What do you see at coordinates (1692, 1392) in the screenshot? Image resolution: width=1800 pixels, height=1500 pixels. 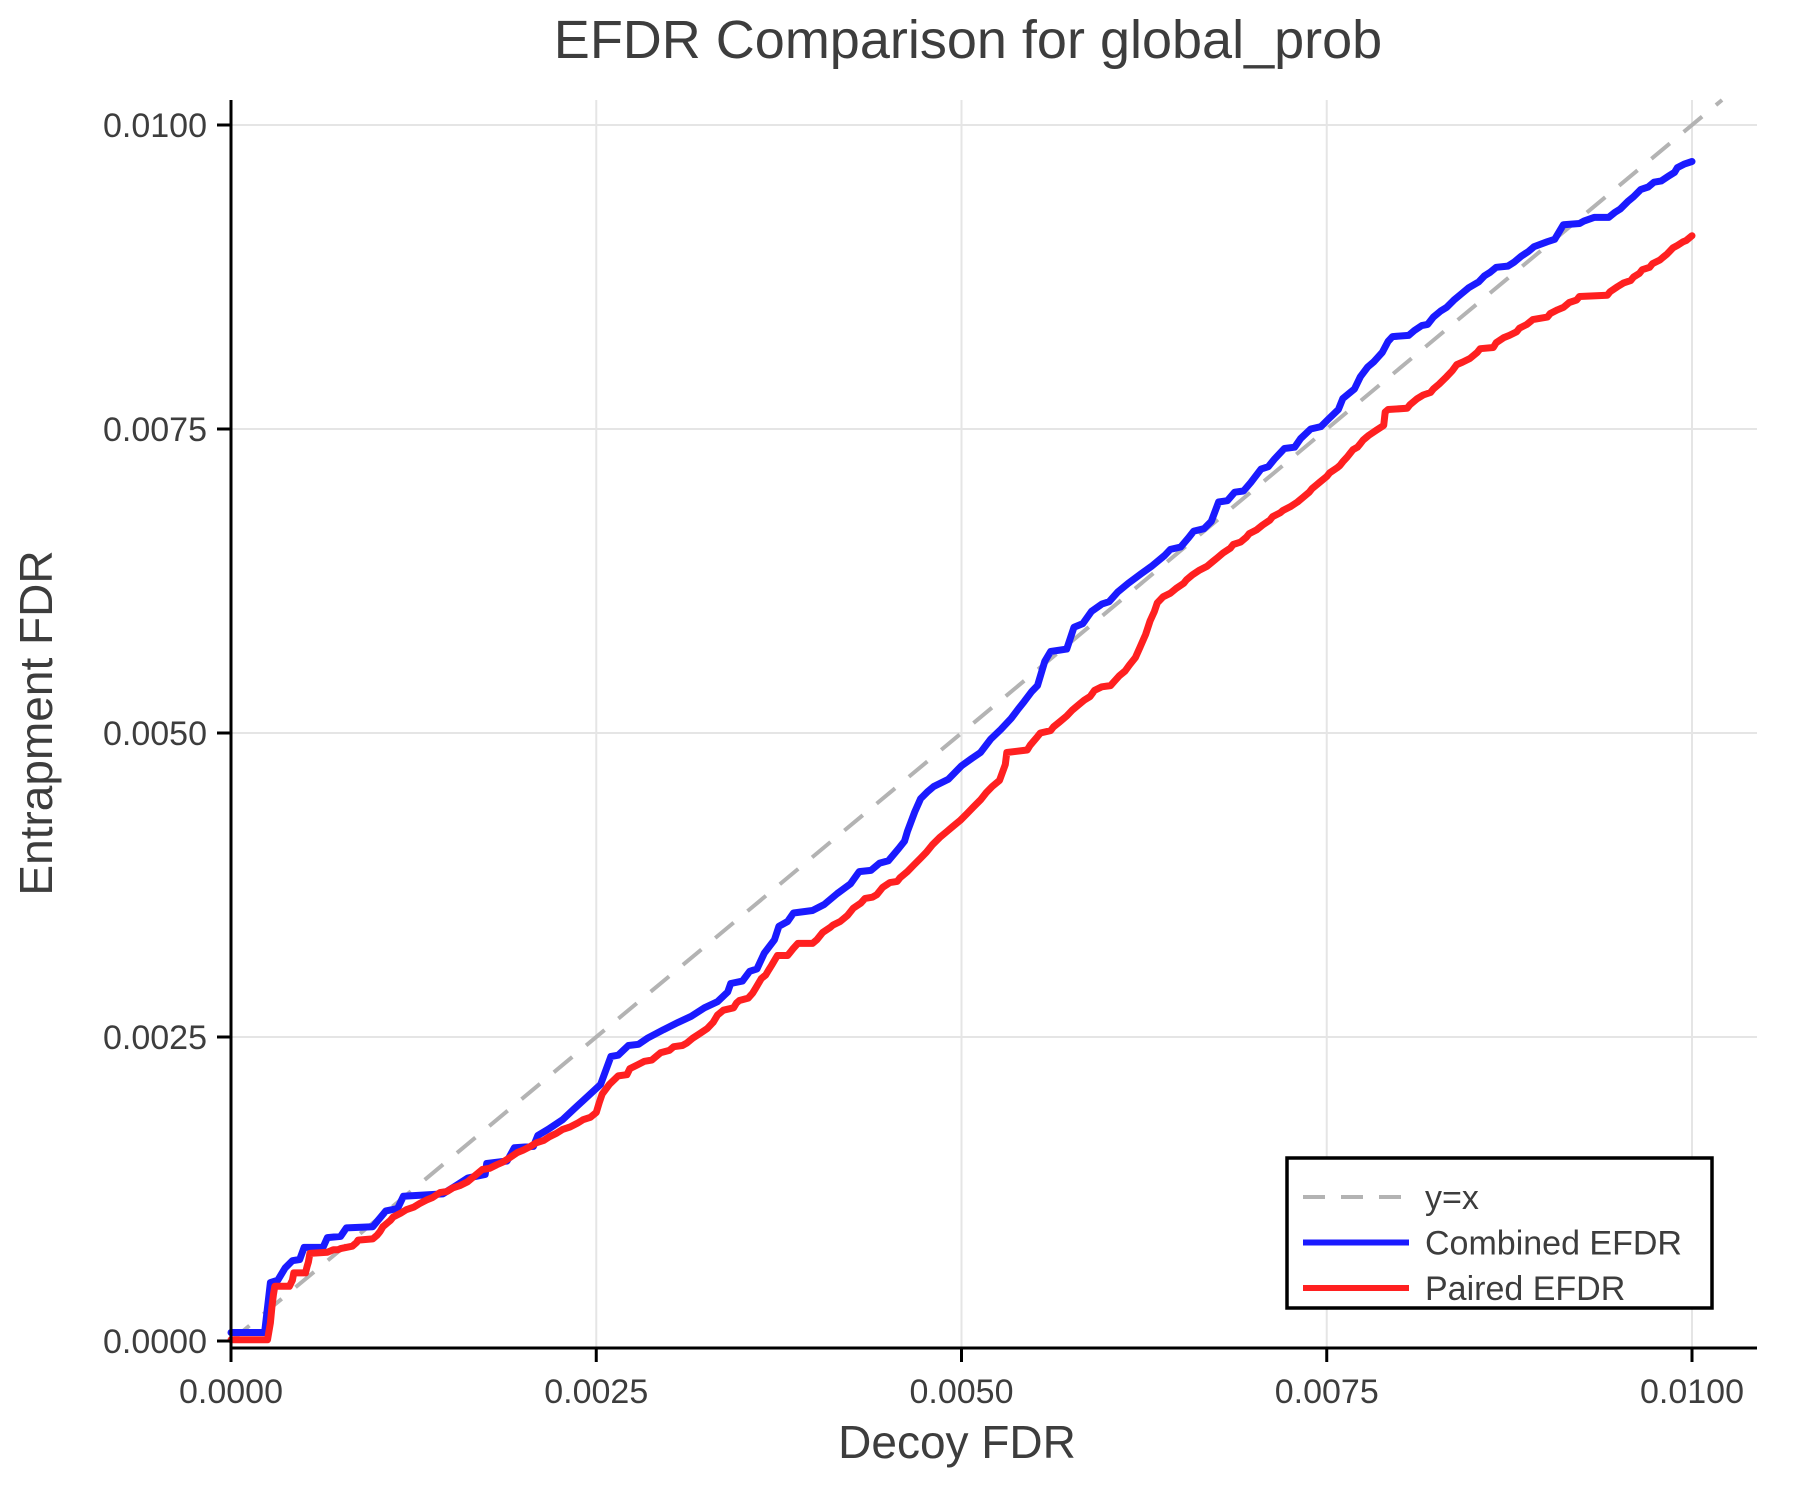 I see `x-tick-label: 0.0100` at bounding box center [1692, 1392].